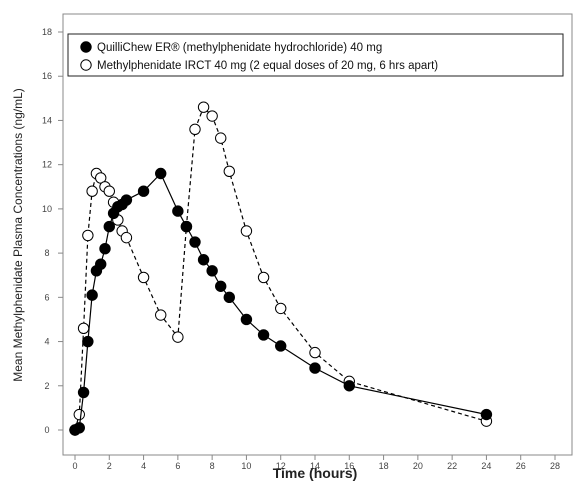  I want to click on x-axis-title: Time (hours), so click(315, 473).